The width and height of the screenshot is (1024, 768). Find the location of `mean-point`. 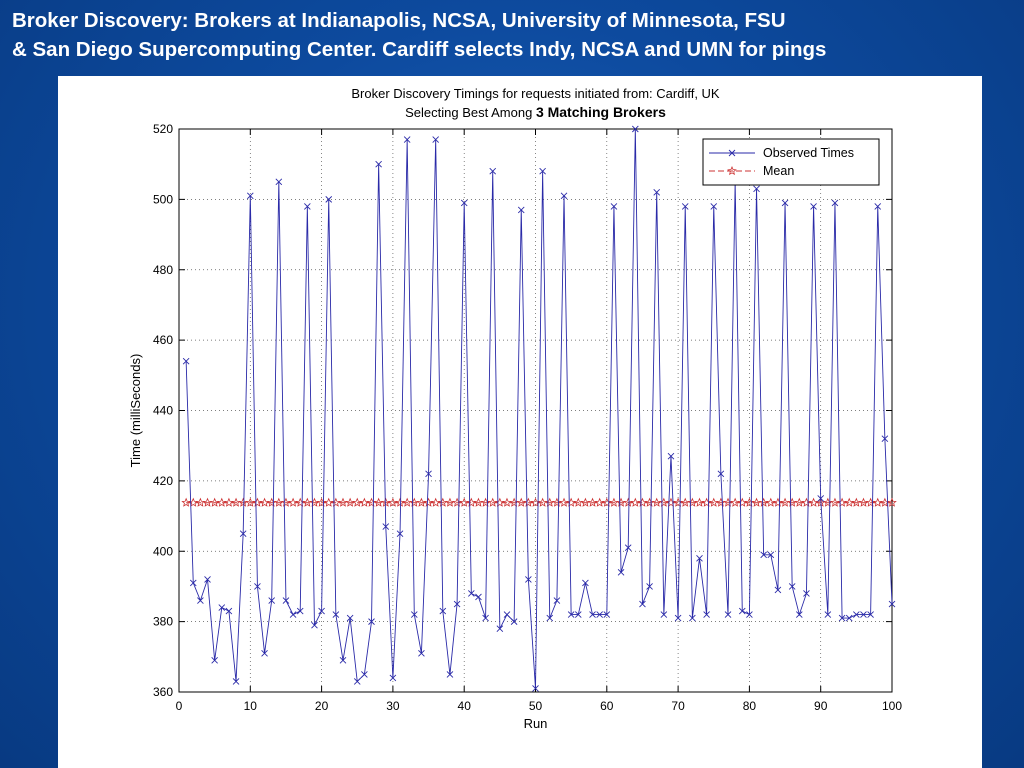

mean-point is located at coordinates (892, 502).